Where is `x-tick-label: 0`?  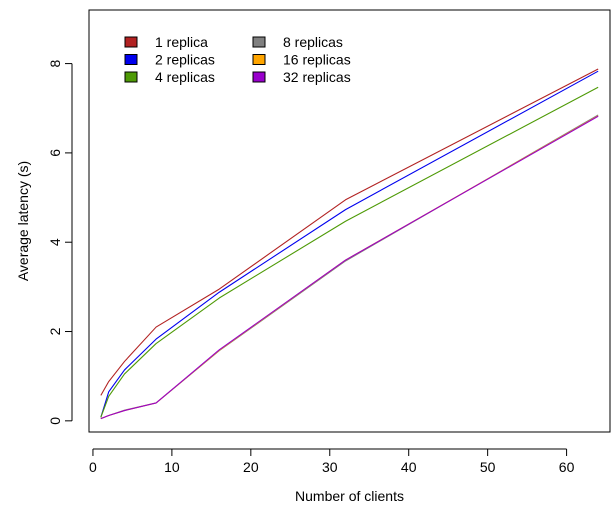 x-tick-label: 0 is located at coordinates (93, 467).